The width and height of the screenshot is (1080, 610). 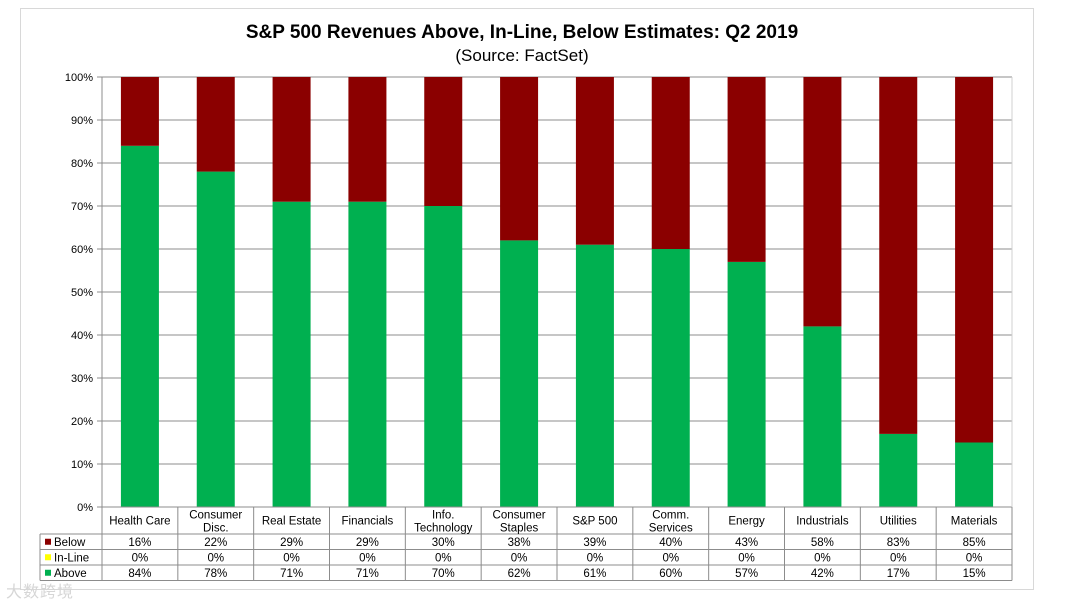 I want to click on y-tick-label: 100%, so click(x=79, y=78).